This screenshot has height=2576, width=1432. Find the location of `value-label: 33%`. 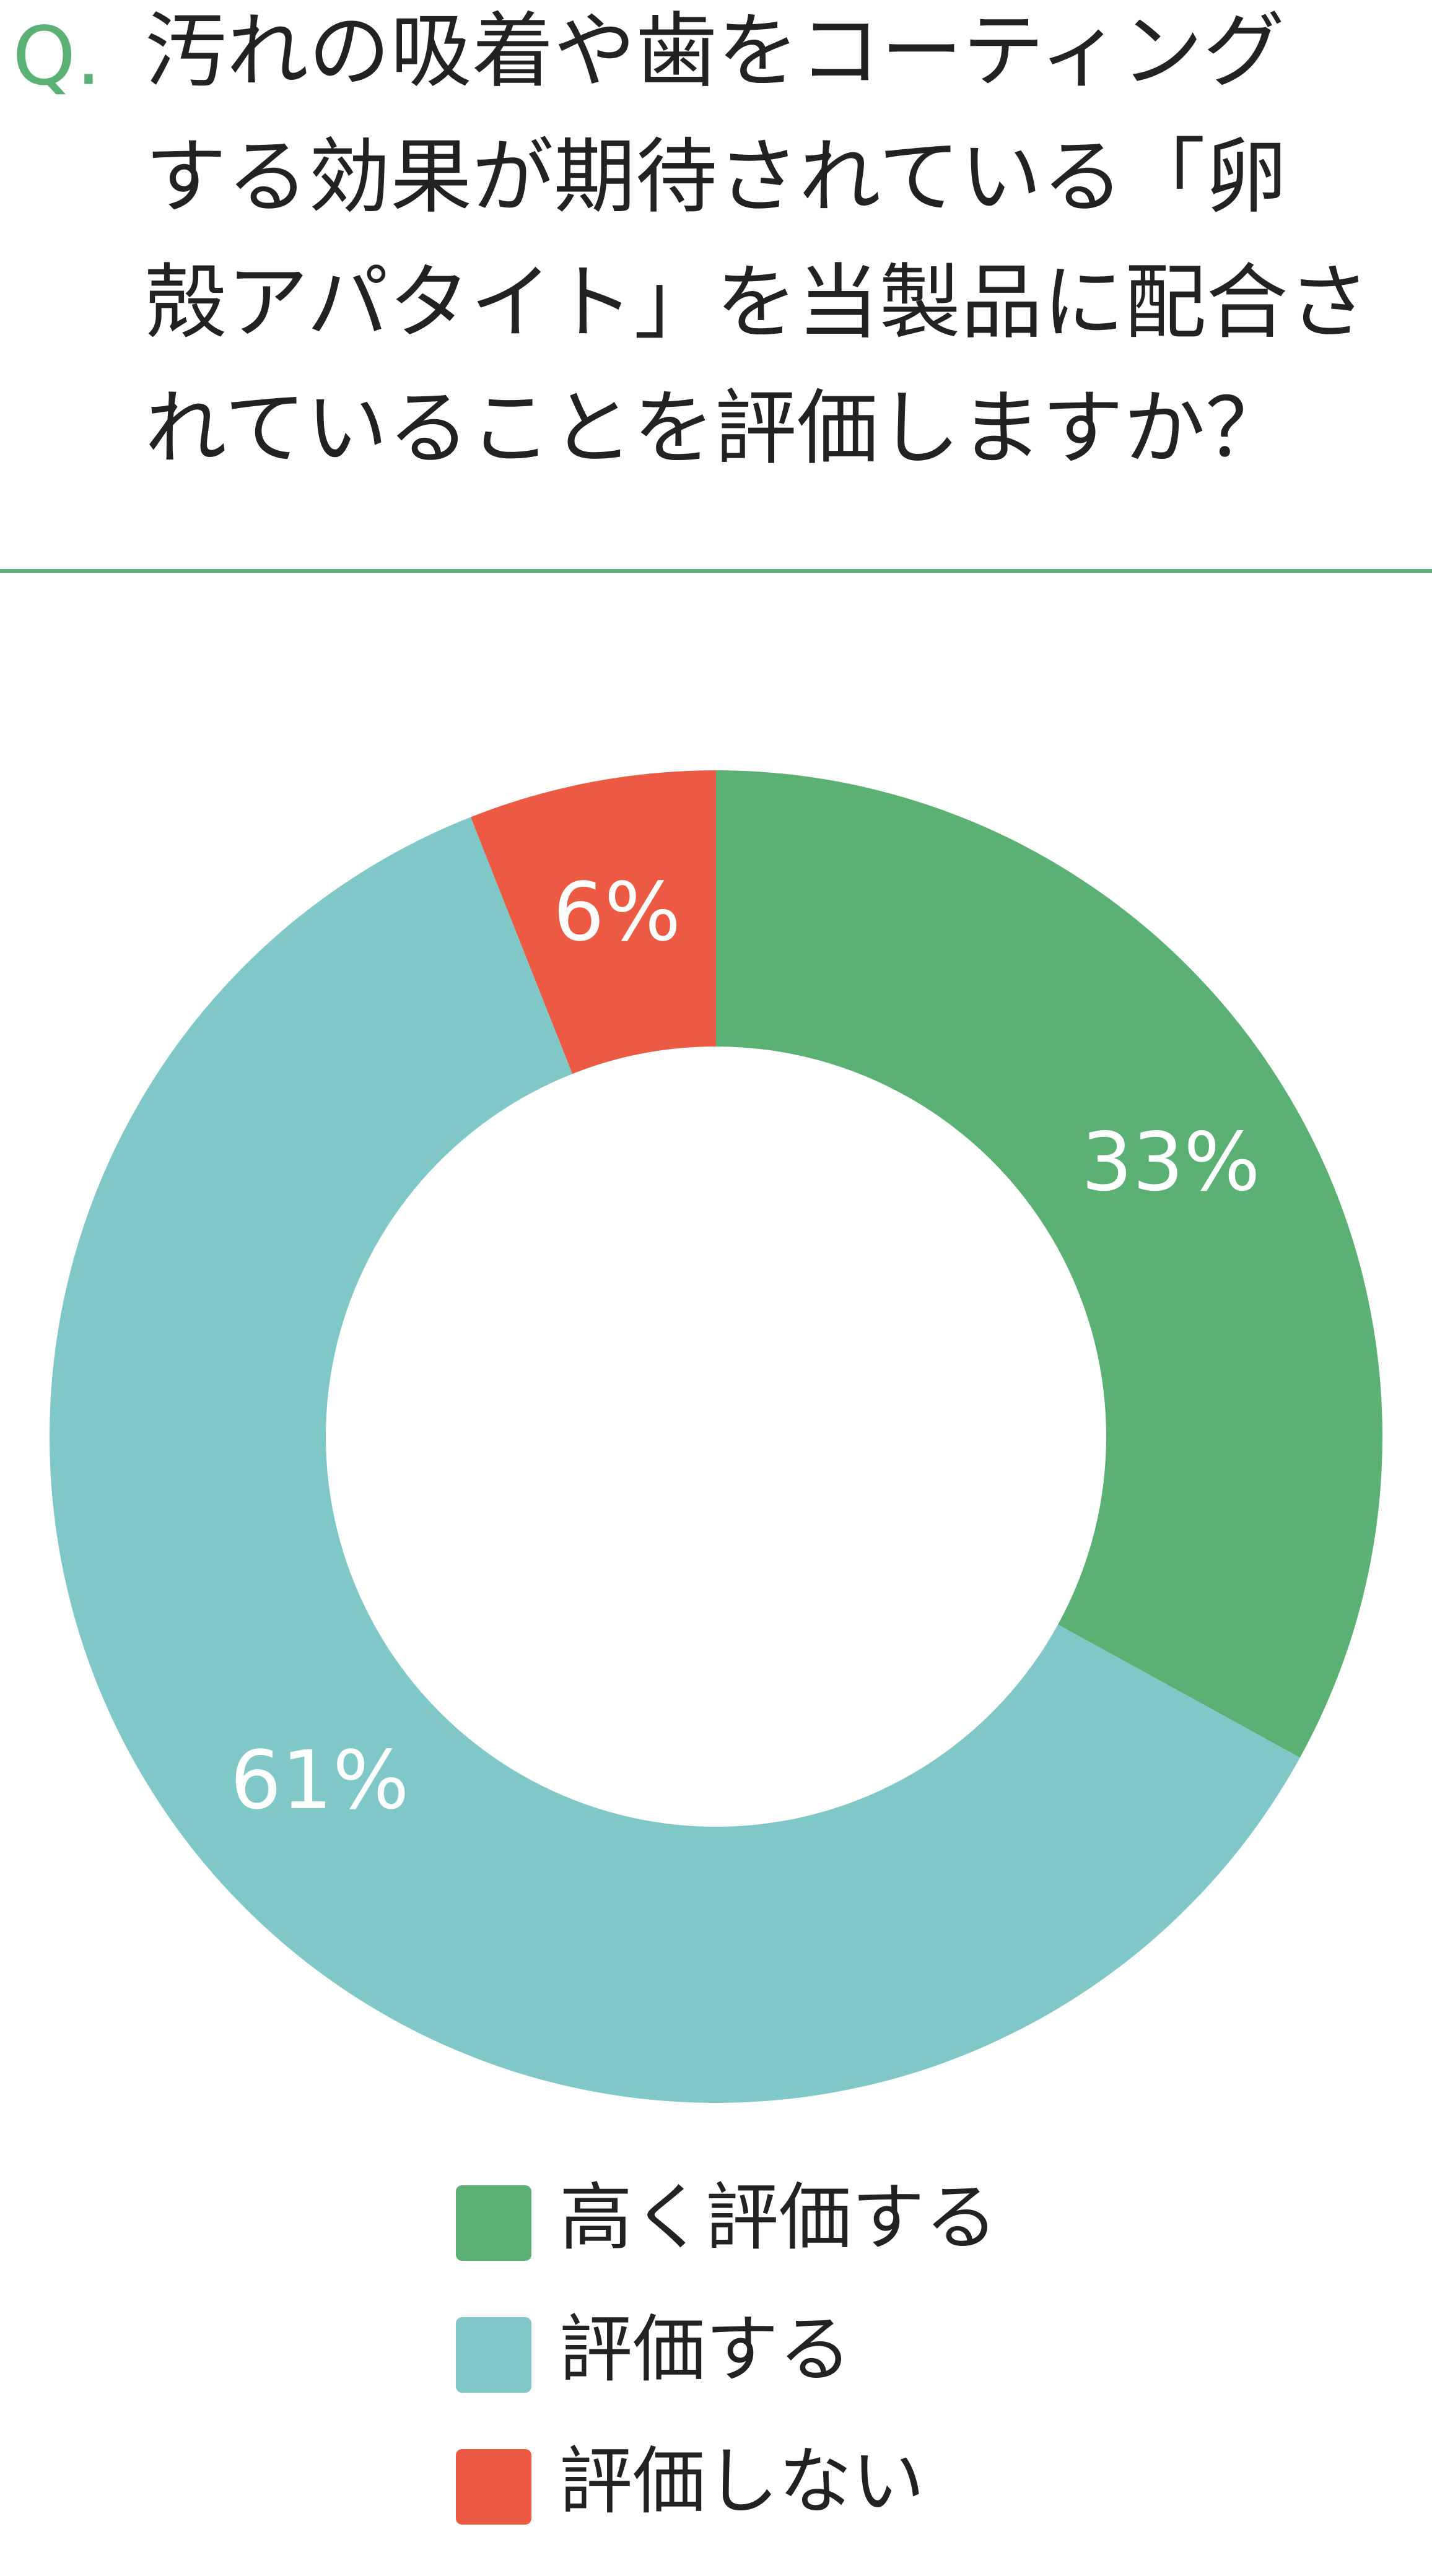

value-label: 33% is located at coordinates (1170, 1162).